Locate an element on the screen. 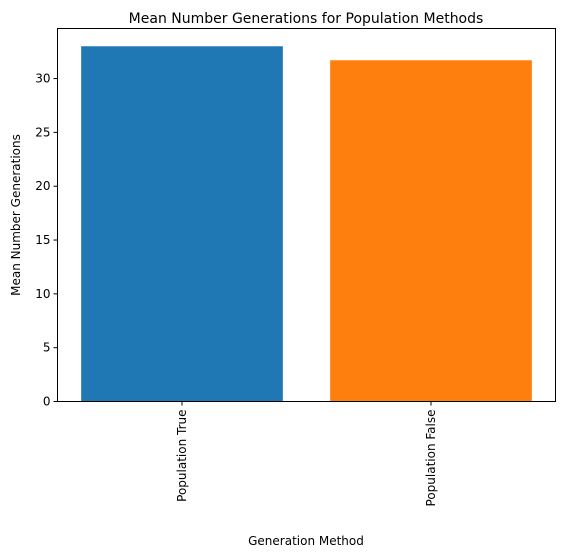  y-tick-label: 20 is located at coordinates (42, 186).